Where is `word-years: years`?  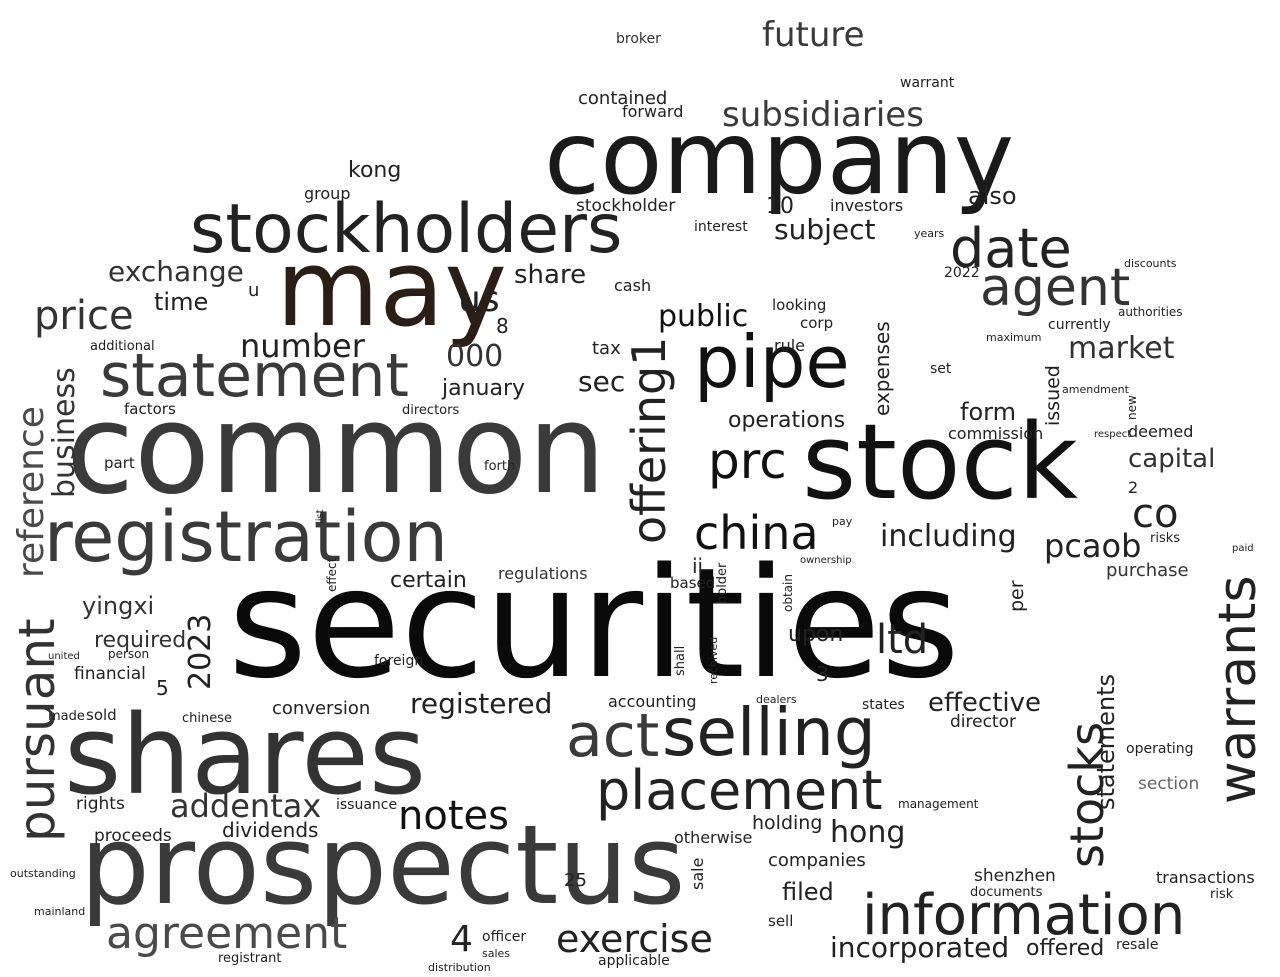
word-years: years is located at coordinates (929, 233).